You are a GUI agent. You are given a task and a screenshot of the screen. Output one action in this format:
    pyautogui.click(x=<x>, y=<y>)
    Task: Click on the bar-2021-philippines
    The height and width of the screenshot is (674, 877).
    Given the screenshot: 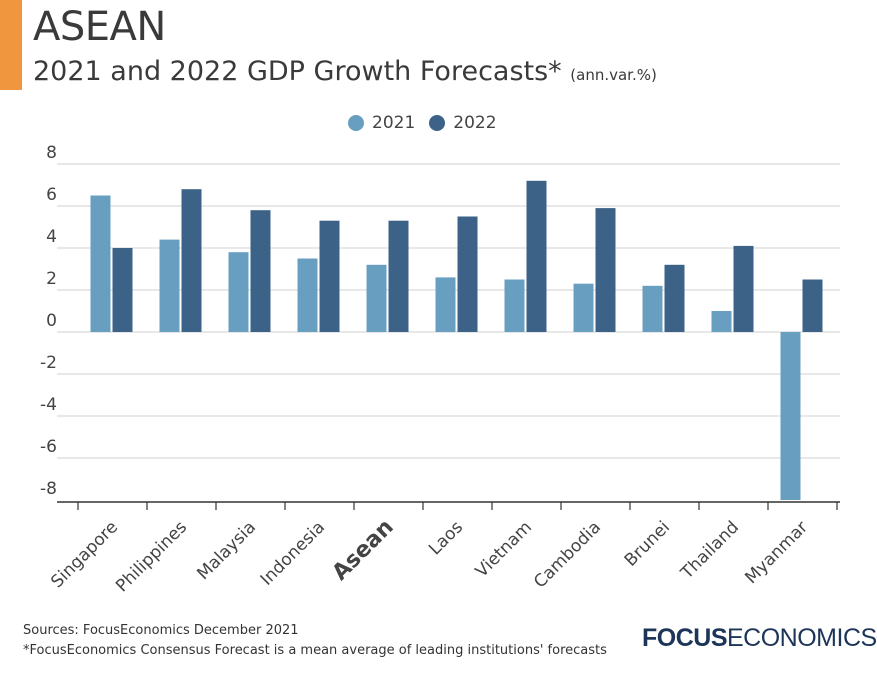 What is the action you would take?
    pyautogui.click(x=169, y=285)
    